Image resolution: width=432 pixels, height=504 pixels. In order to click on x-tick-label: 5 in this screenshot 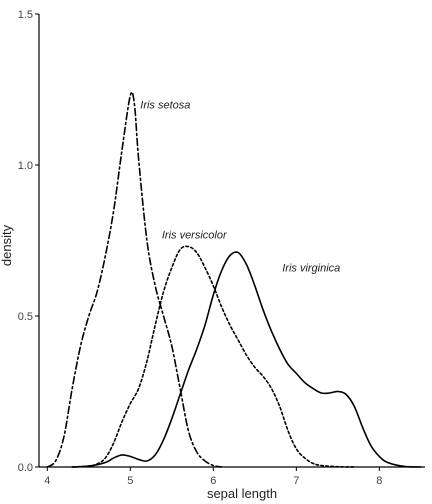, I will do `click(130, 481)`.